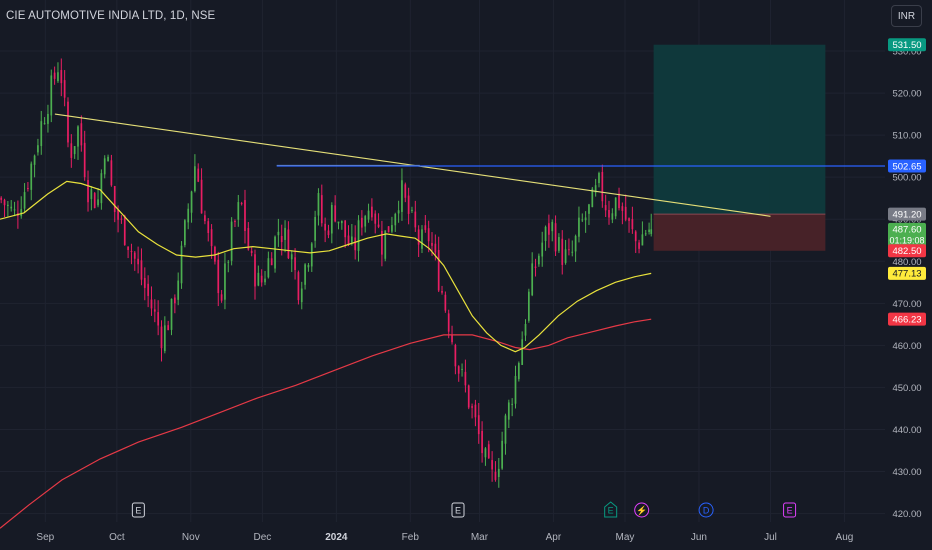  What do you see at coordinates (444, 537) in the screenshot?
I see `time-axis: Sep Oct Nov Dec 2024 Feb Mar Apr May Jun Jul Aug` at bounding box center [444, 537].